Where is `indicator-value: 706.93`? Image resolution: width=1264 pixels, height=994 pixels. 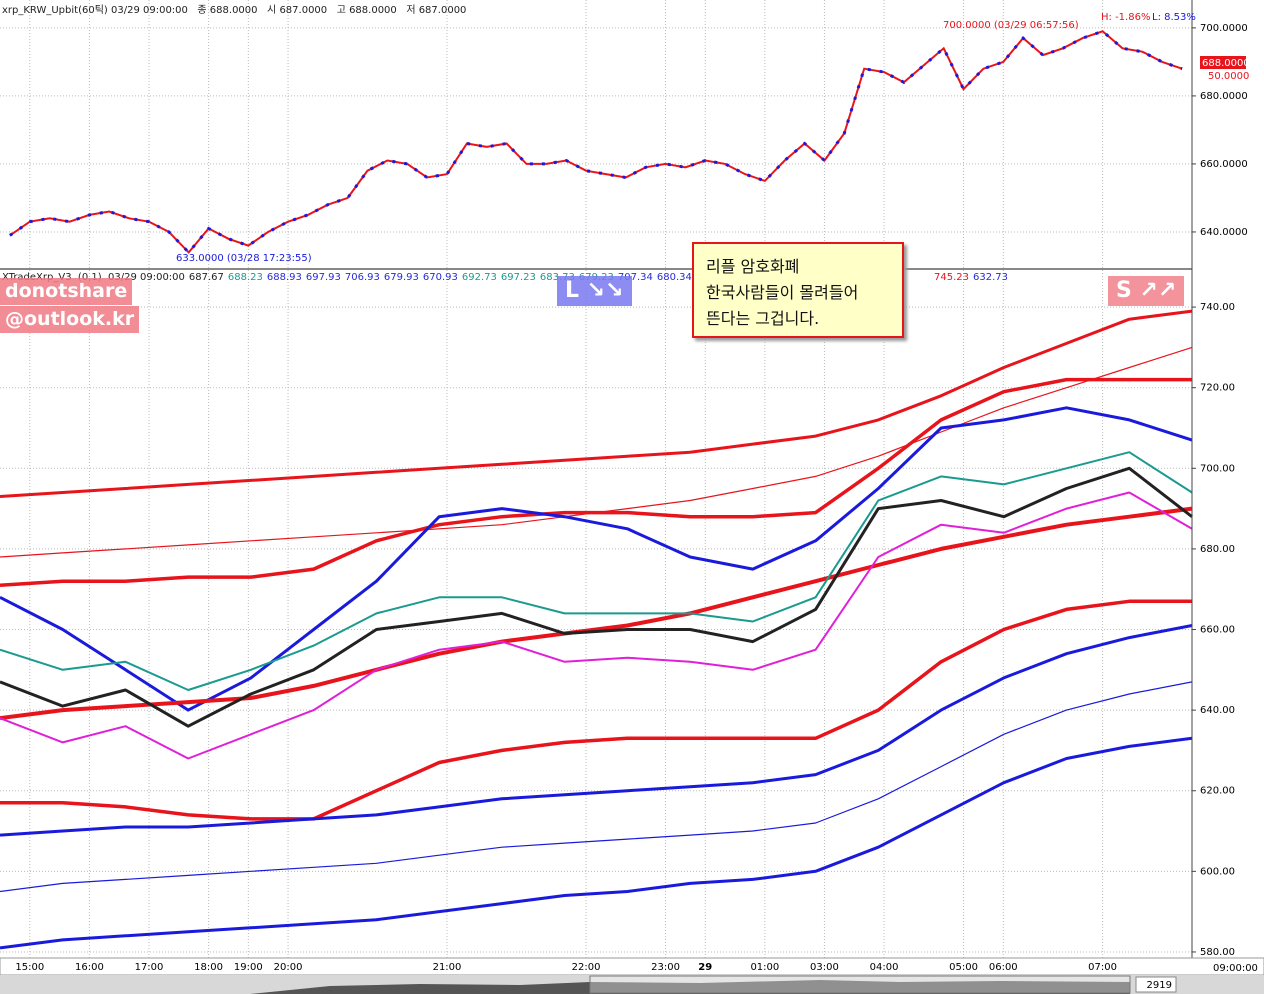
indicator-value: 706.93 is located at coordinates (362, 277).